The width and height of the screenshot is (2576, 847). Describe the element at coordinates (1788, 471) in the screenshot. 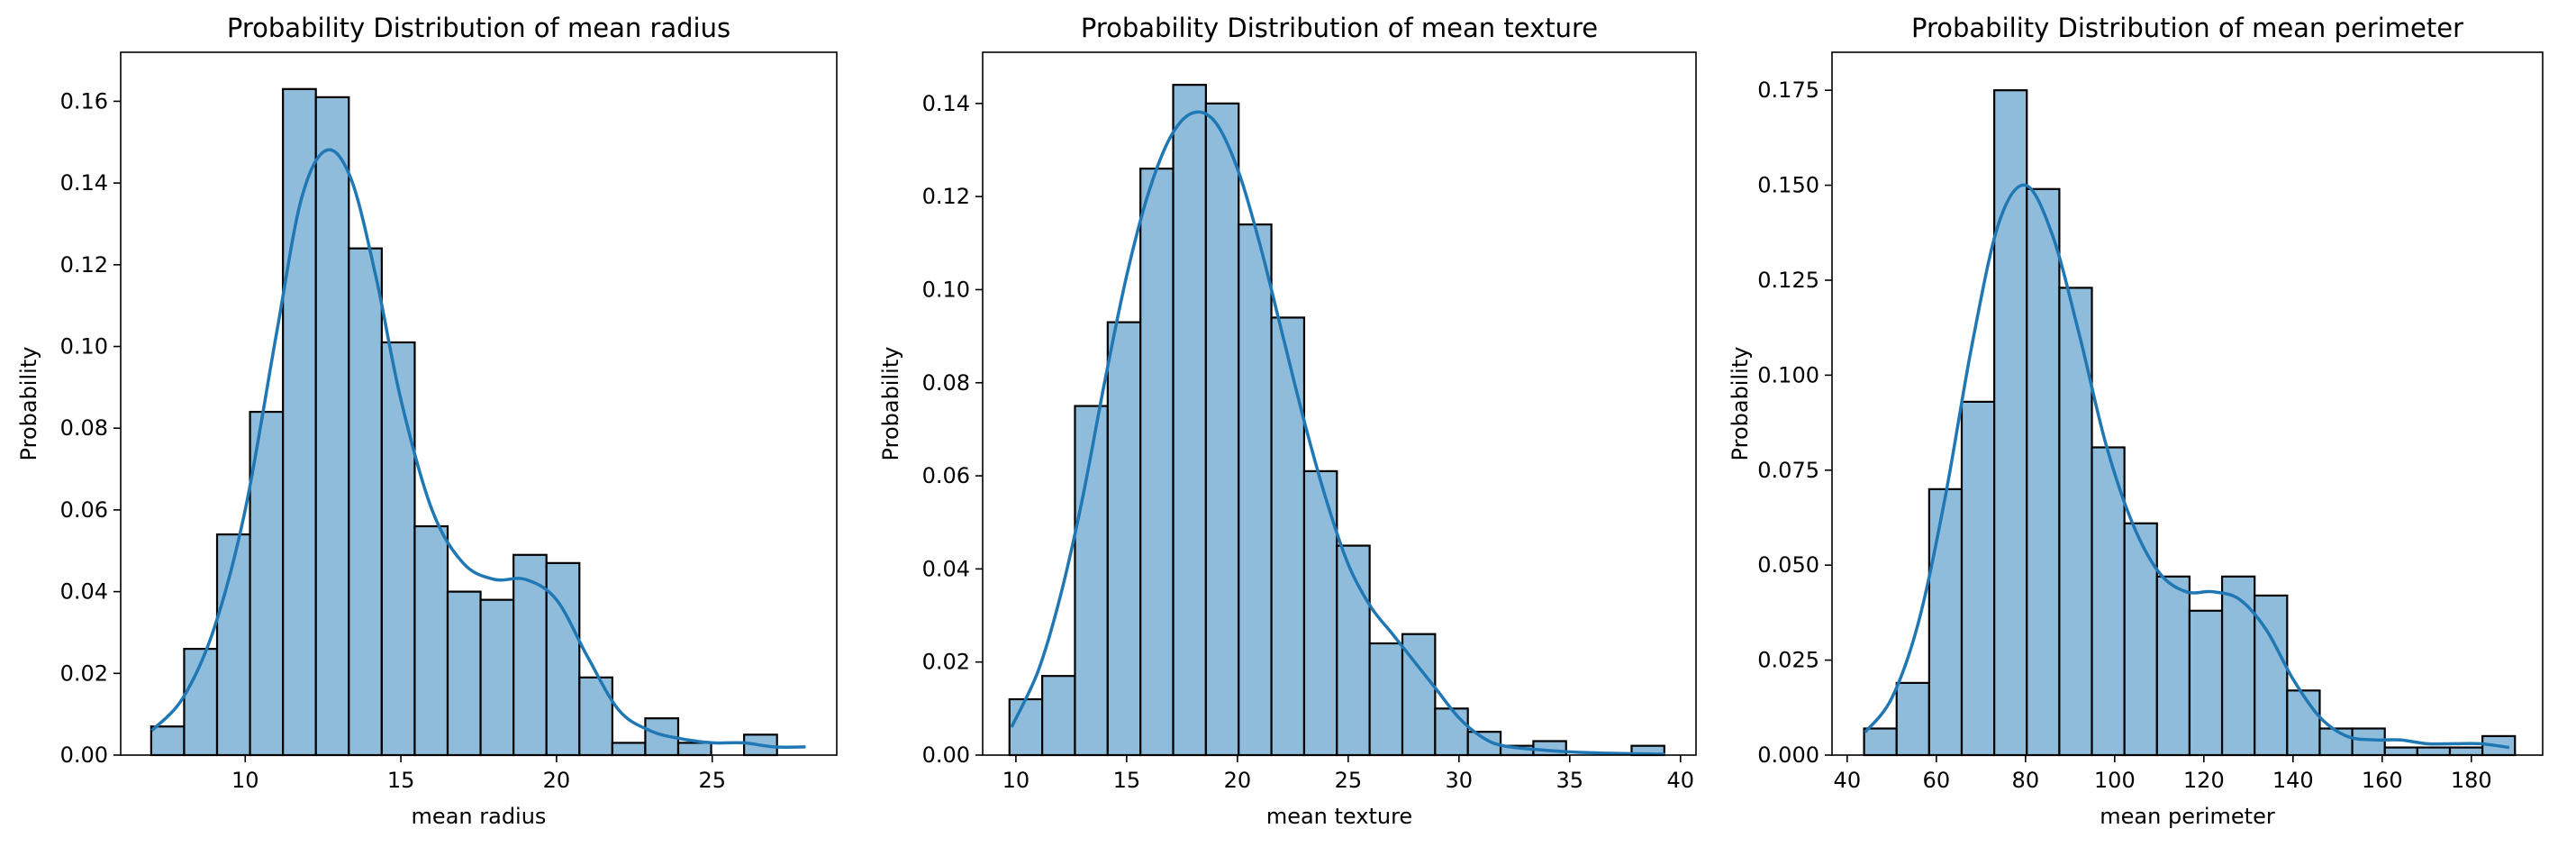

I see `y-tick-label: 0.075` at that location.